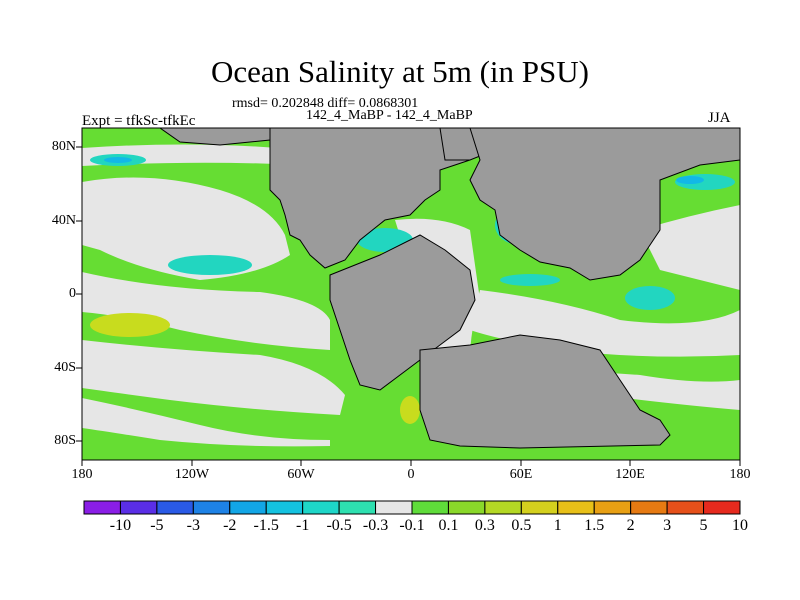  Describe the element at coordinates (206, 422) in the screenshot. I see `neutral-band-southern` at that location.